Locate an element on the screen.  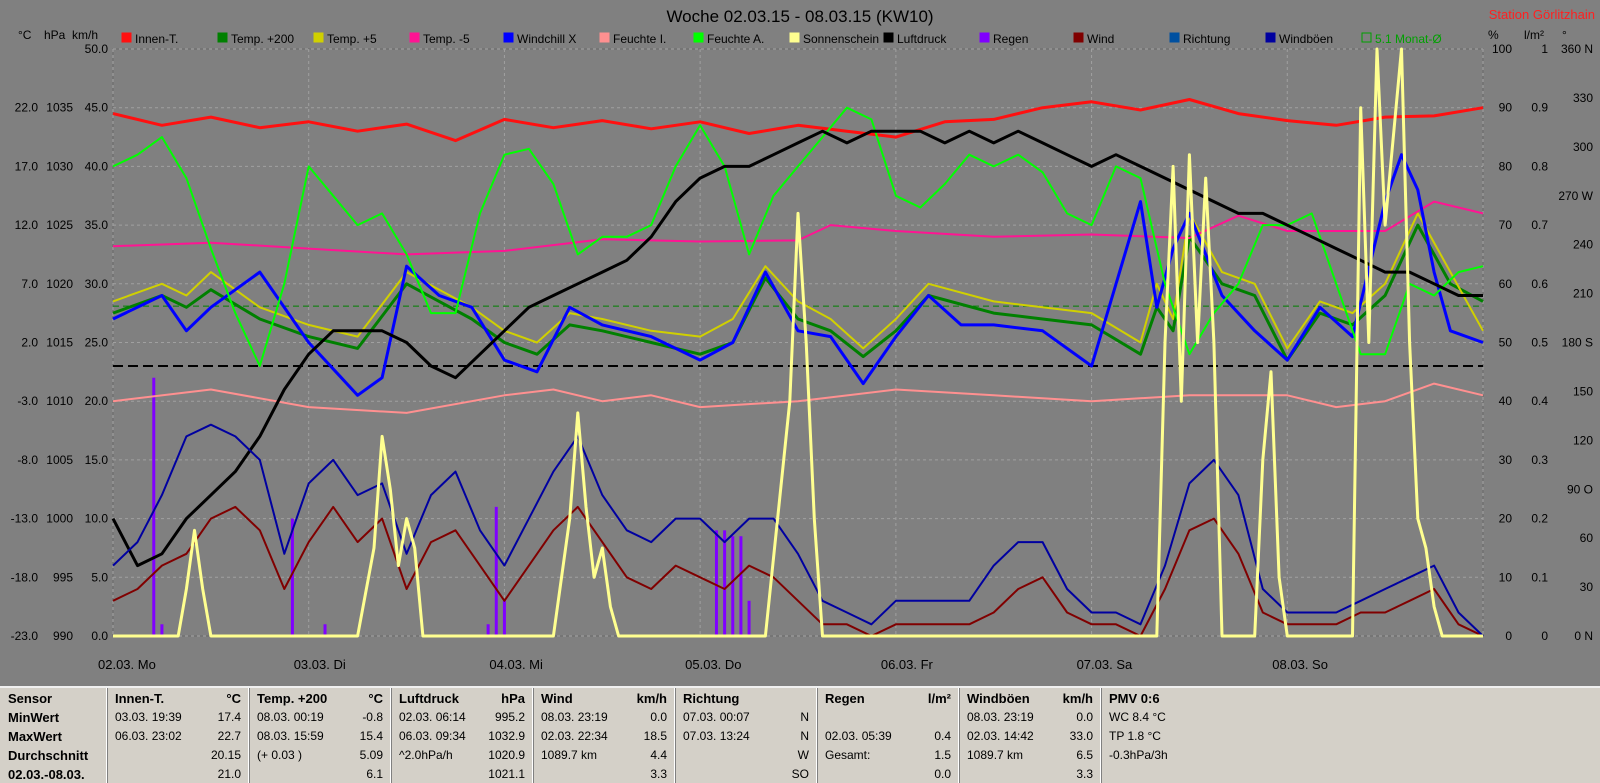
tick-label: 22.0 is located at coordinates (27, 108).